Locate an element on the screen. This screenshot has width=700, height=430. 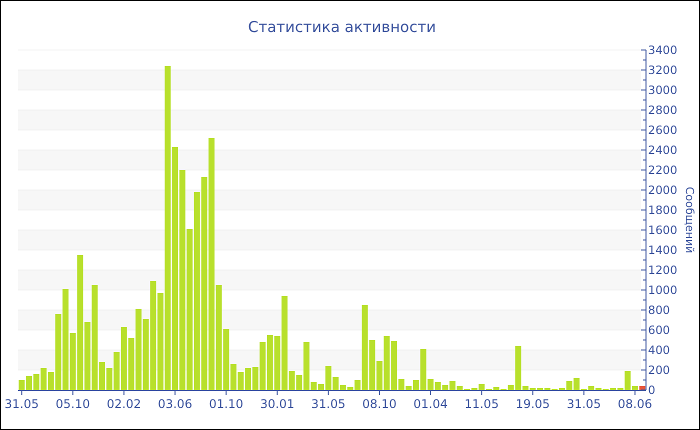
y-tick-label: 400 is located at coordinates (659, 350).